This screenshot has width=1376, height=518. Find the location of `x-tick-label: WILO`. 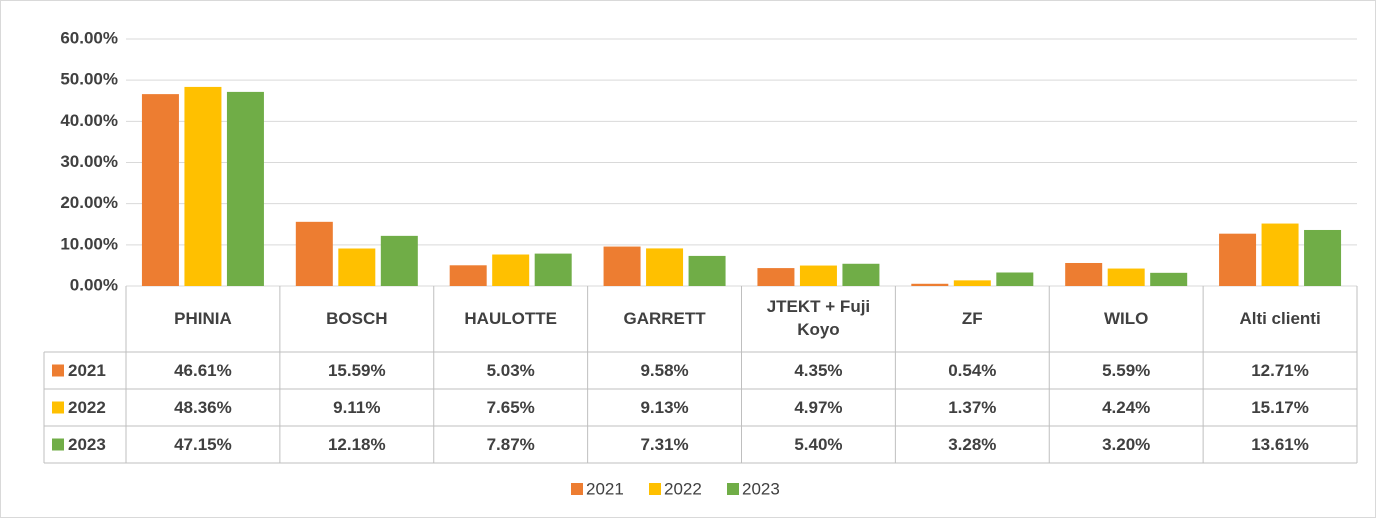

x-tick-label: WILO is located at coordinates (1126, 318).